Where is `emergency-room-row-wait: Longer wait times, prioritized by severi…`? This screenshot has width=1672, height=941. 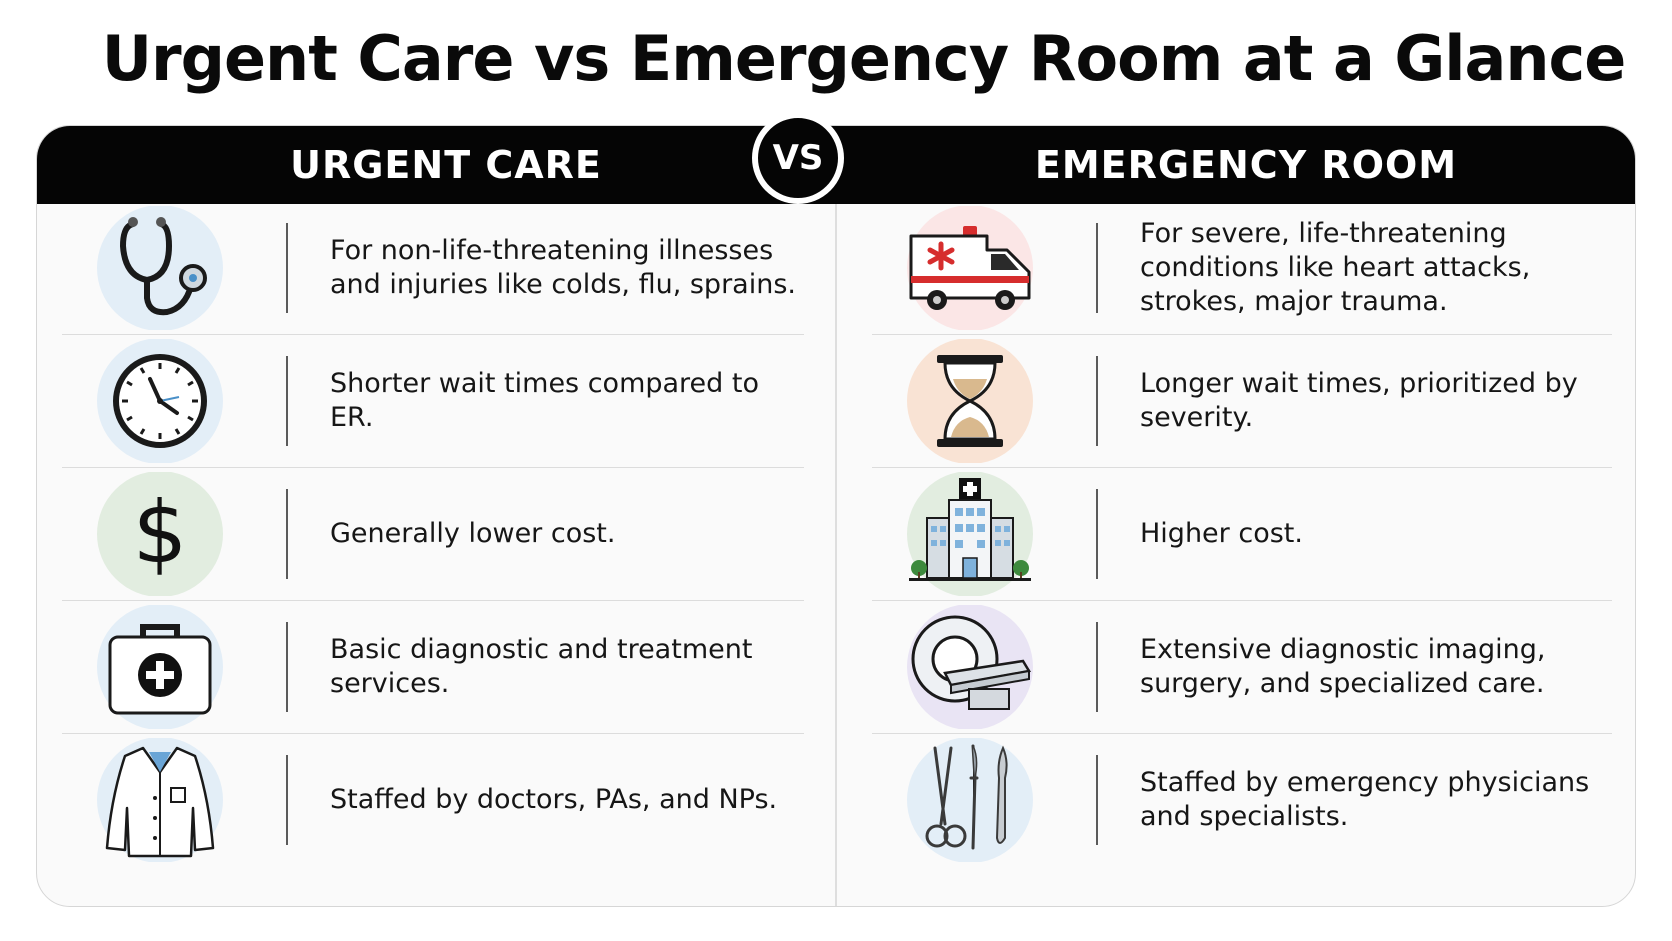 emergency-room-row-wait: Longer wait times, prioritized by severi… is located at coordinates (1242, 401).